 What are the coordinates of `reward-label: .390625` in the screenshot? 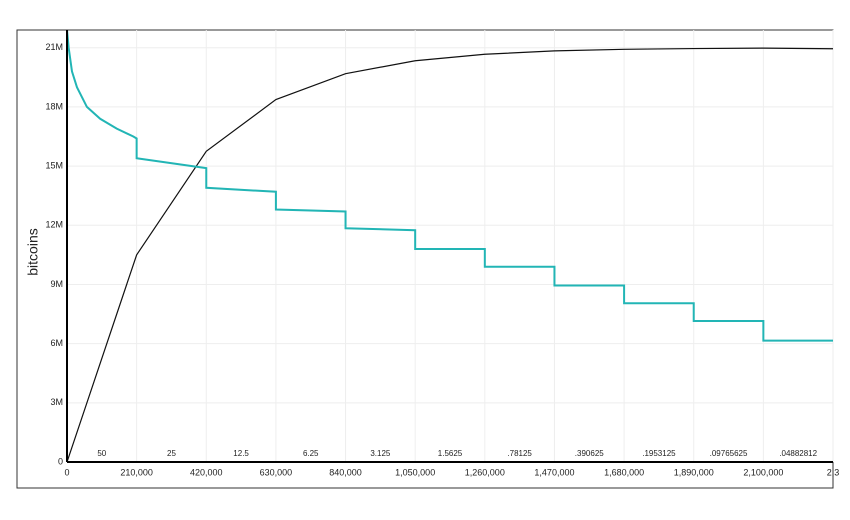 It's located at (589, 453).